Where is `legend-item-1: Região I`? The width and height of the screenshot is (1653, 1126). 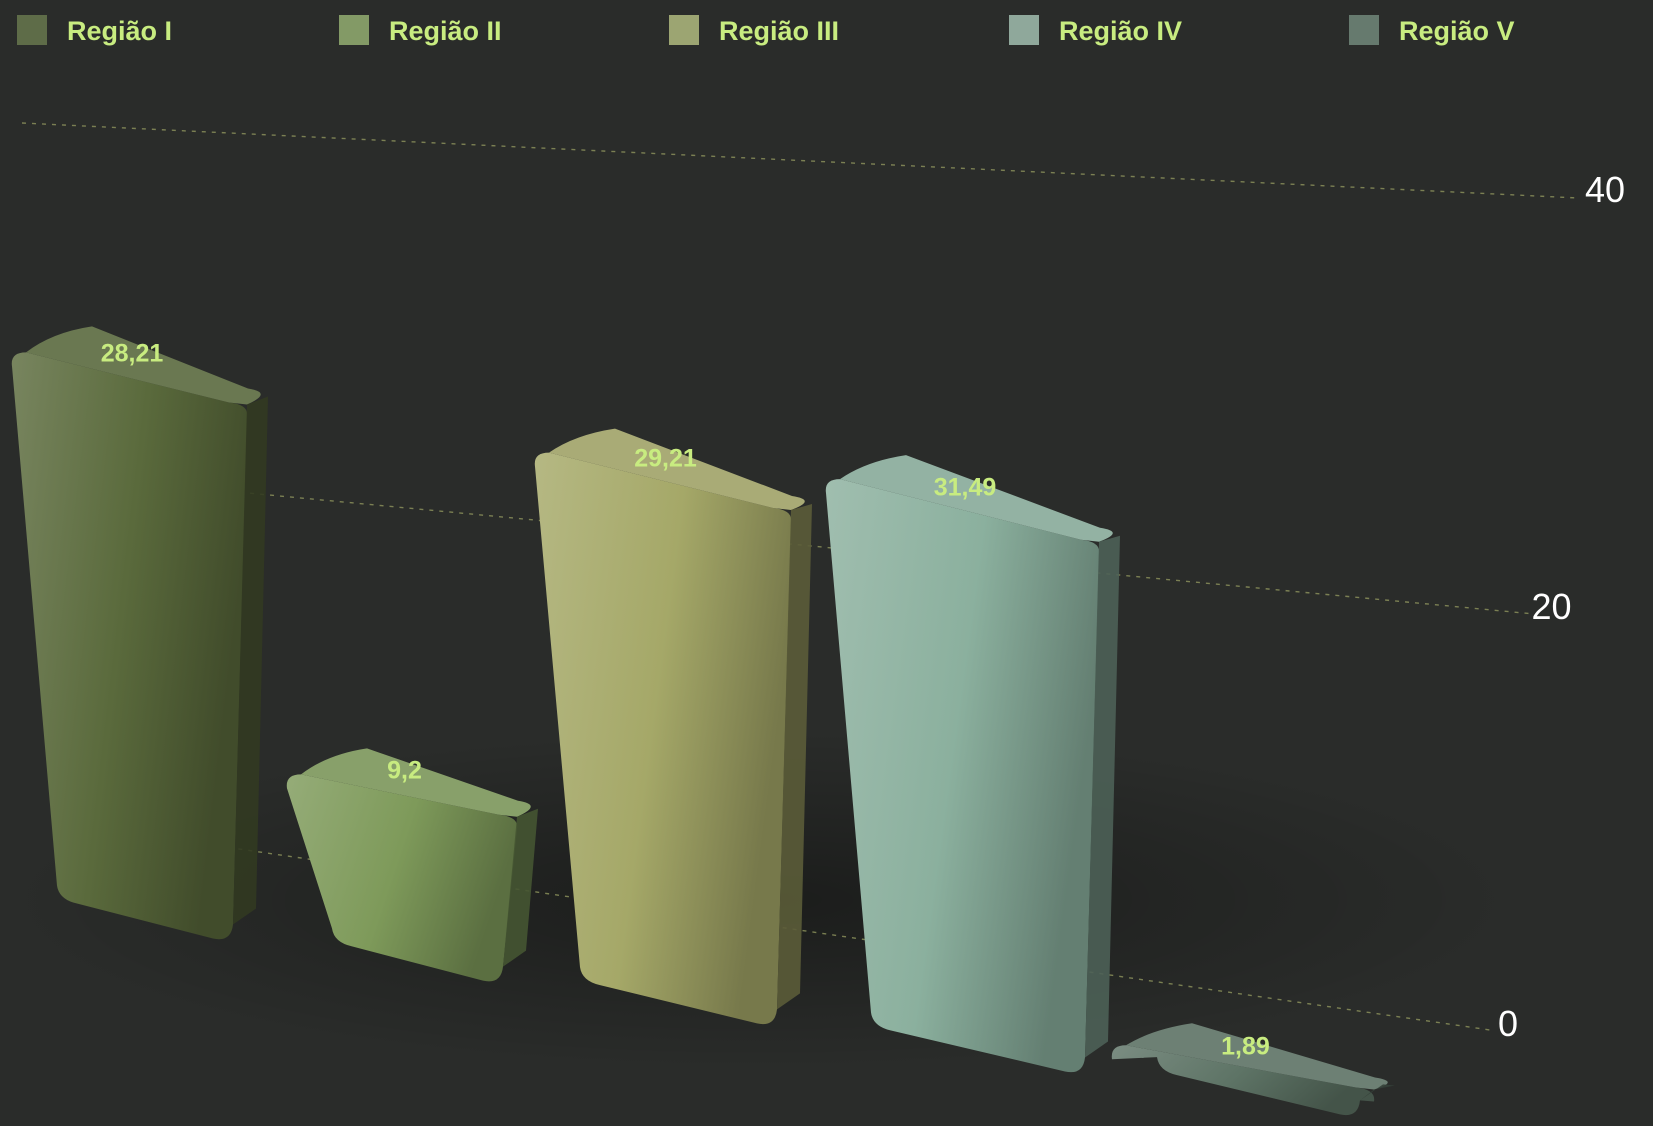 legend-item-1: Região I is located at coordinates (94, 30).